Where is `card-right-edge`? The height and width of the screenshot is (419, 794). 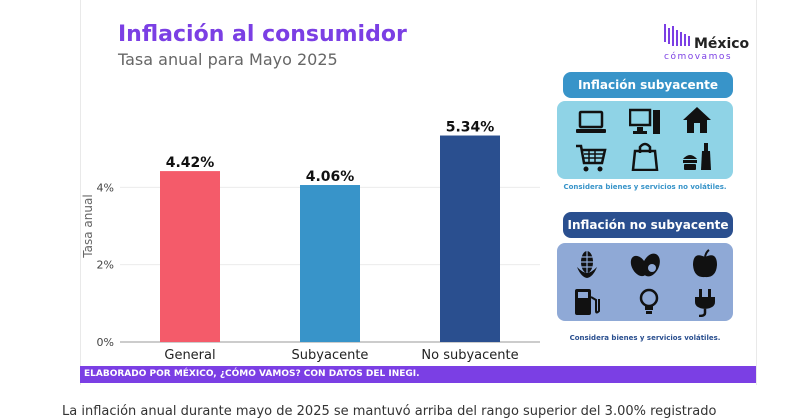
card-right-edge is located at coordinates (756, 192).